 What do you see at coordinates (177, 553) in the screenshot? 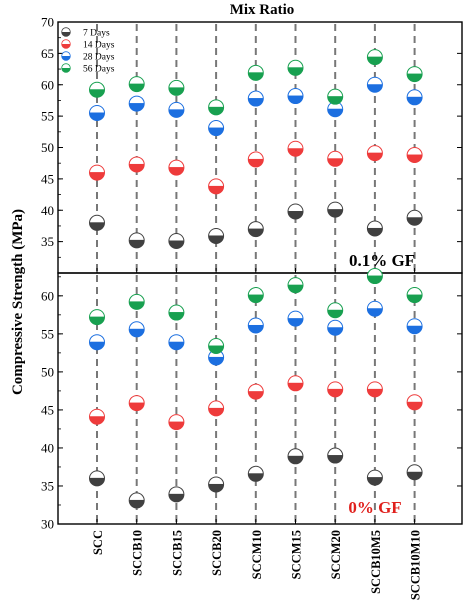
I see `x-tick-label: SCCB15` at bounding box center [177, 553].